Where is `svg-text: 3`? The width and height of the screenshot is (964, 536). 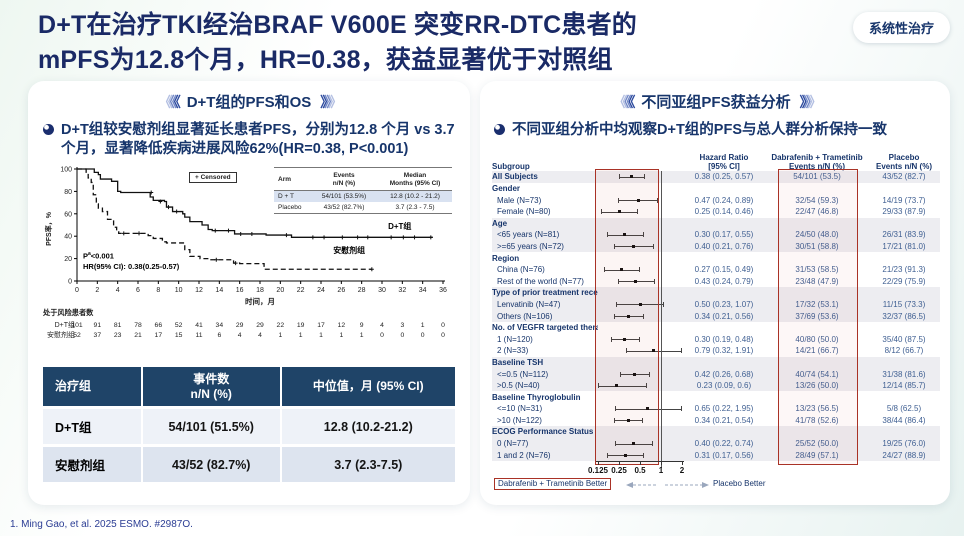 svg-text: 3 is located at coordinates (402, 325).